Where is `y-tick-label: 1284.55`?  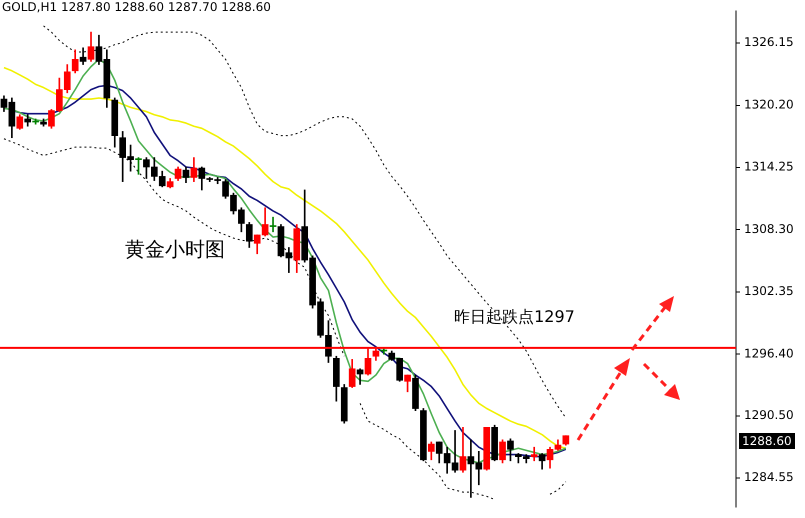 y-tick-label: 1284.55 is located at coordinates (769, 477).